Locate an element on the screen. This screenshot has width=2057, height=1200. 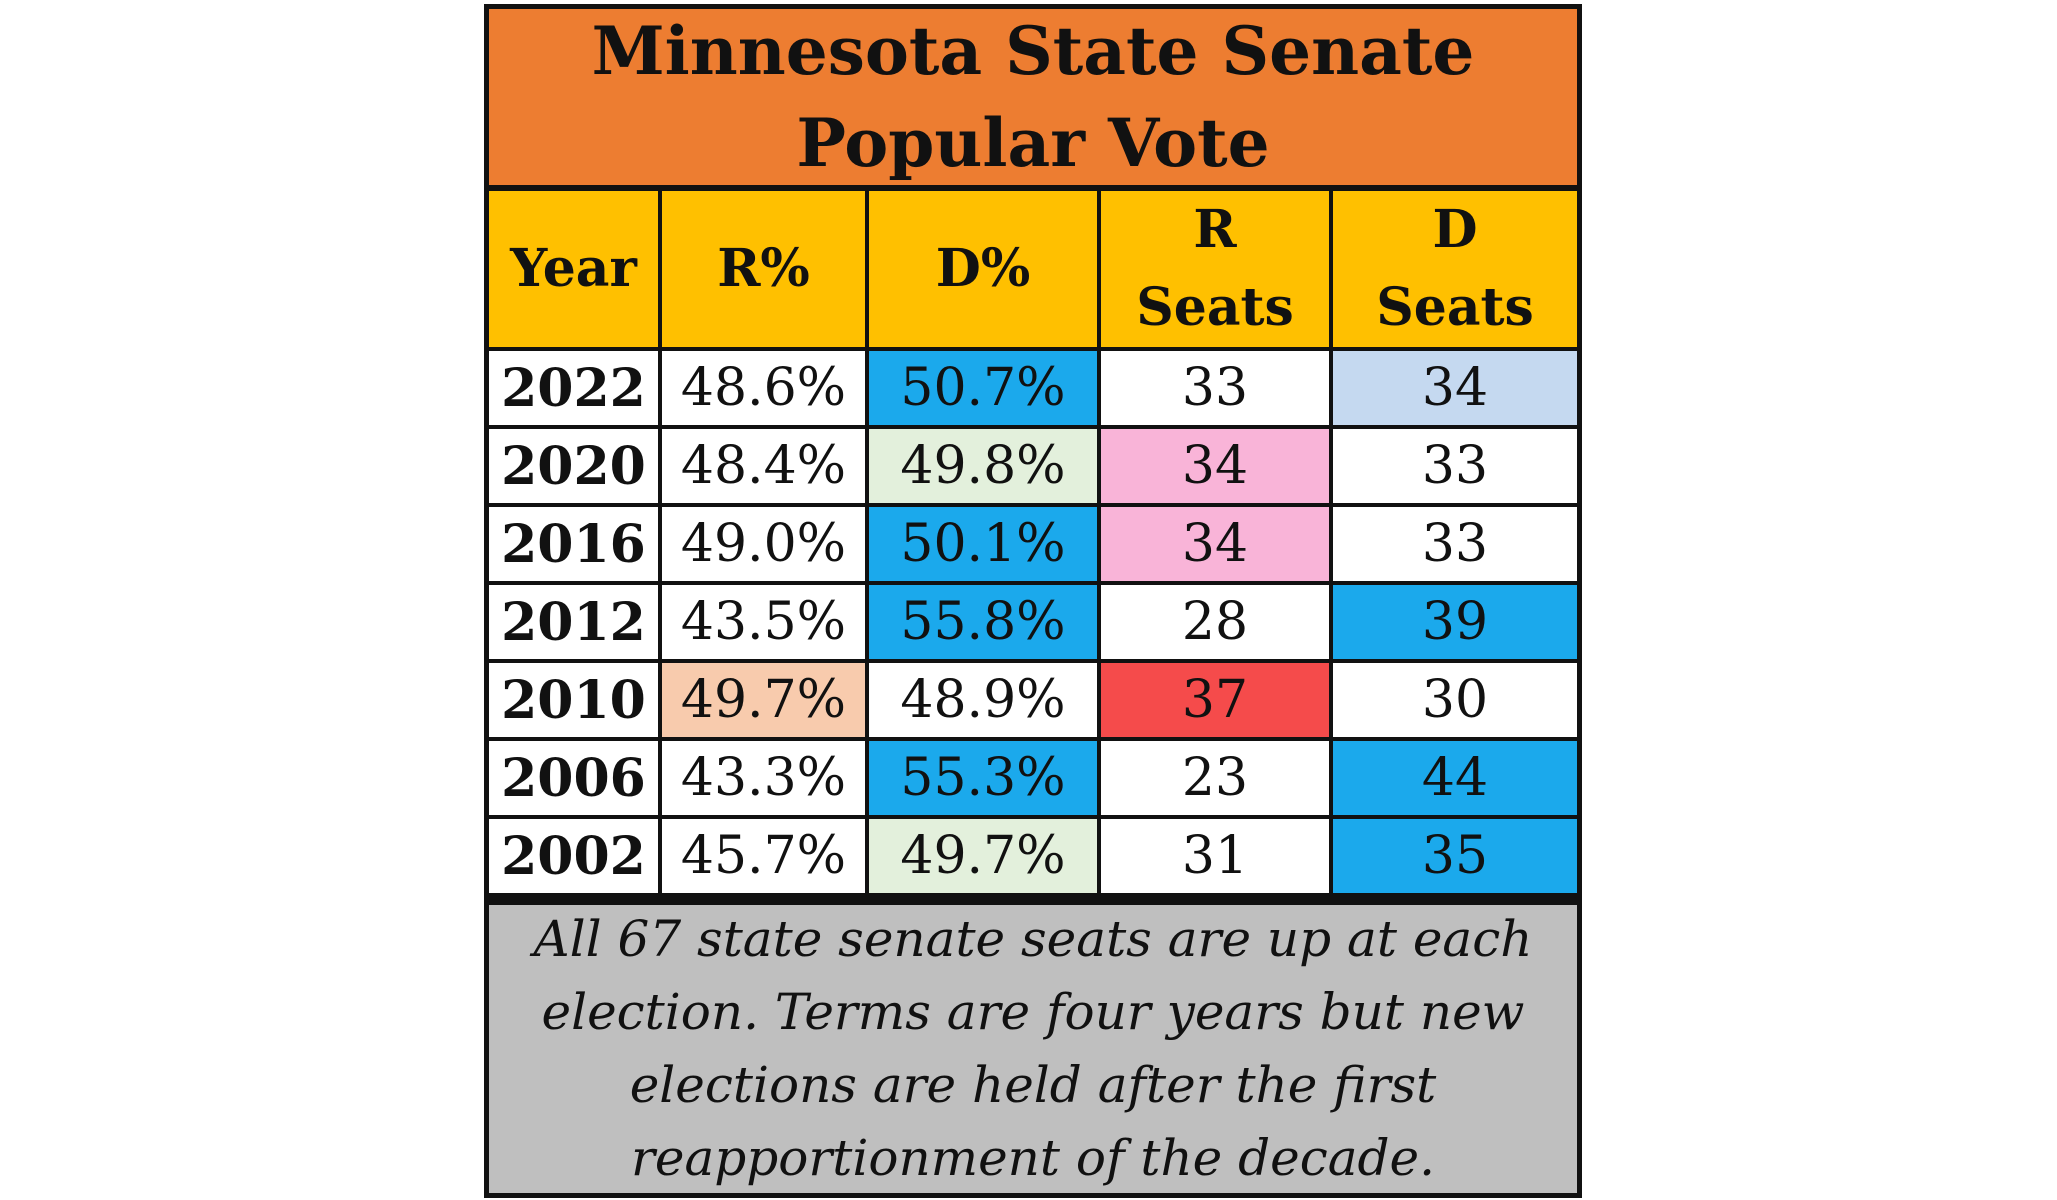
header-d-seats: D Seats is located at coordinates (1455, 271).